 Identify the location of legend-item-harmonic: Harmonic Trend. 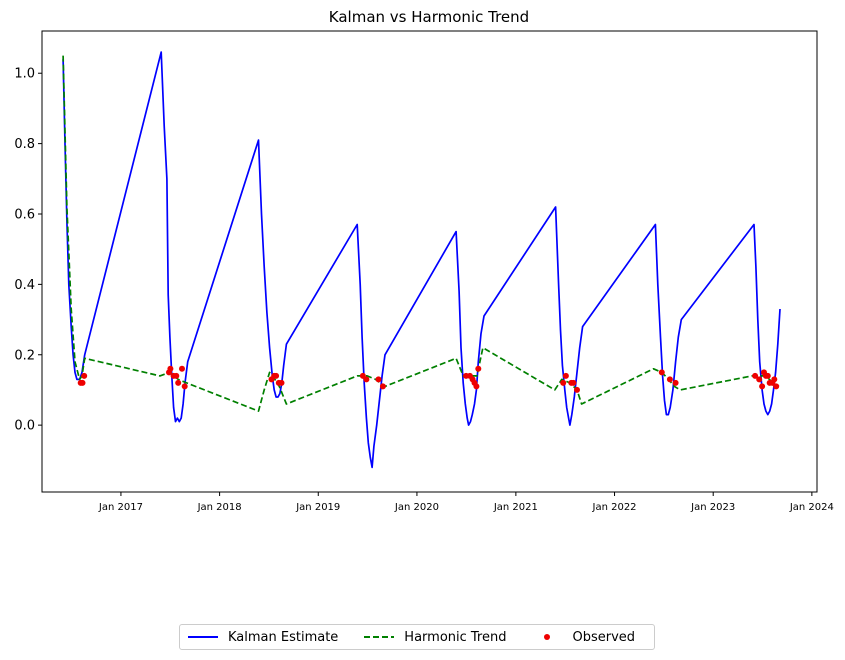
(435, 637).